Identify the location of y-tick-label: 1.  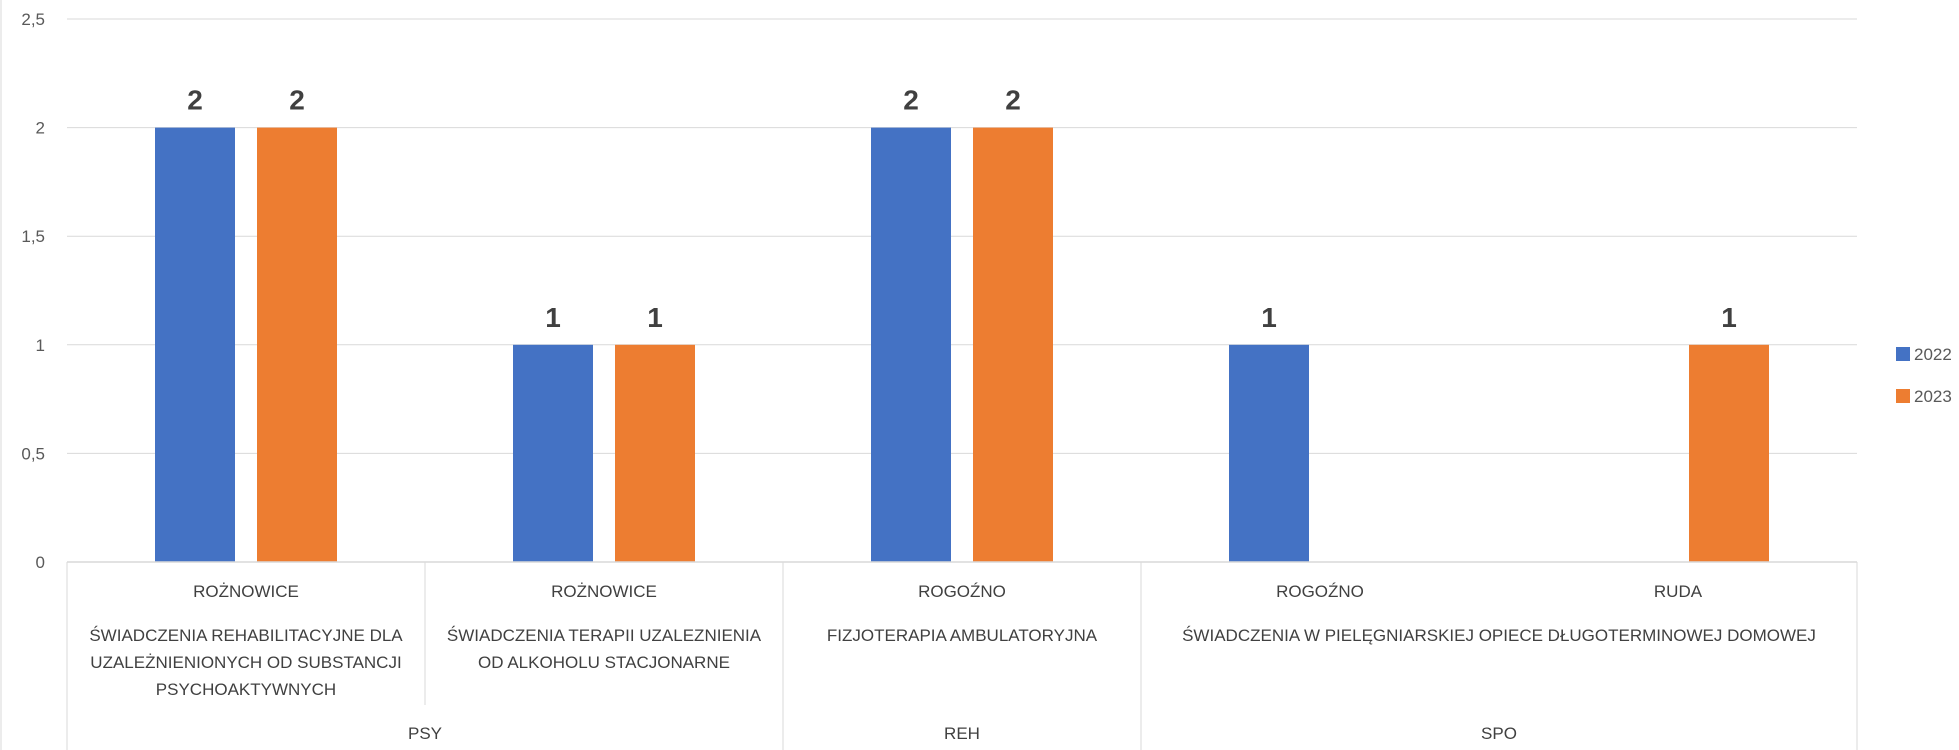
(40, 345).